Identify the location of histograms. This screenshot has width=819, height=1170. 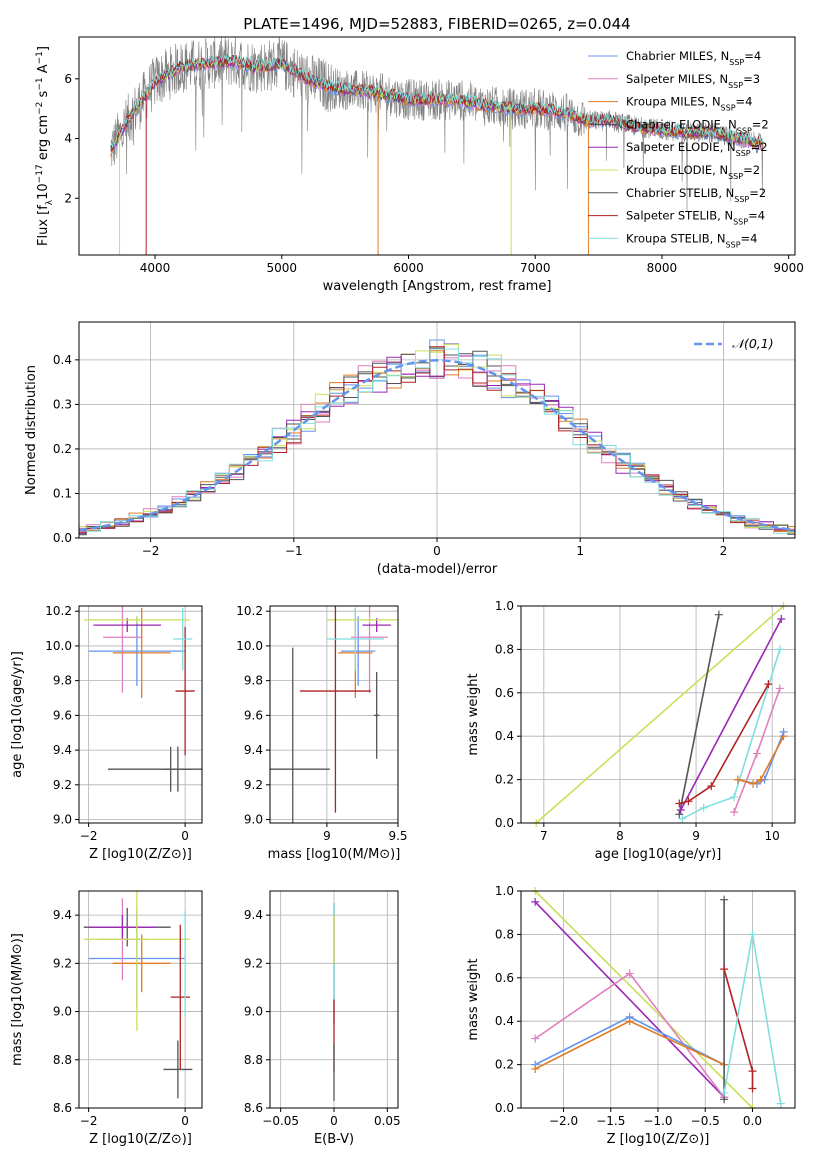
(437, 437).